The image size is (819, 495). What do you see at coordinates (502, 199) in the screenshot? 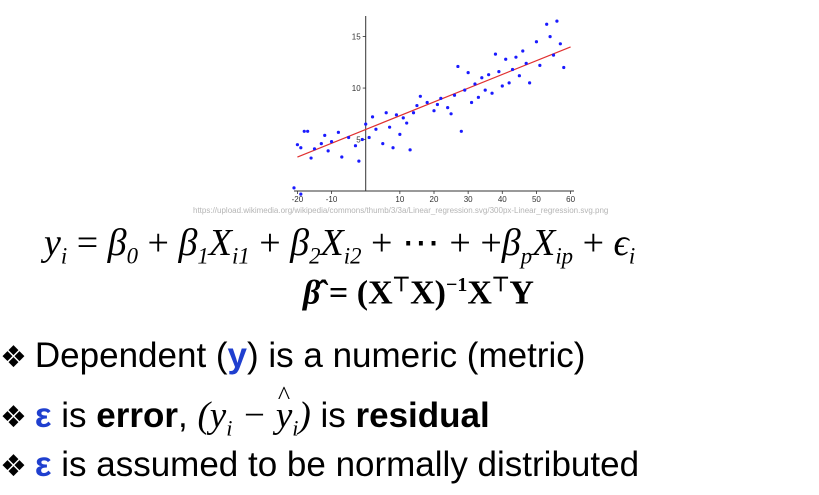
I see `x-tick-label: 40` at bounding box center [502, 199].